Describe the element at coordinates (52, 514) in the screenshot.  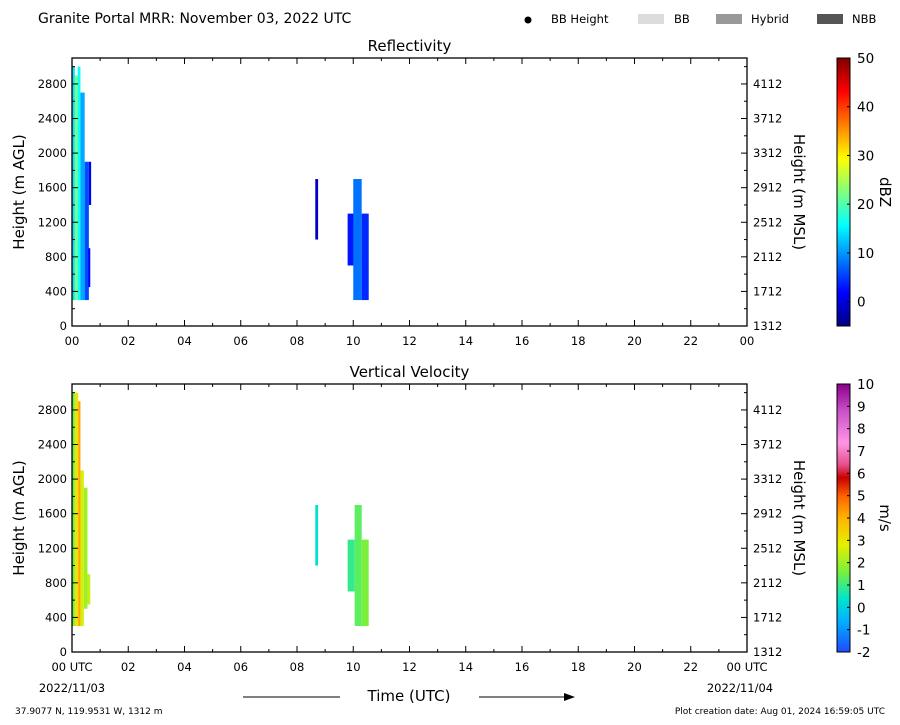
I see `y-tick-label: 1600` at that location.